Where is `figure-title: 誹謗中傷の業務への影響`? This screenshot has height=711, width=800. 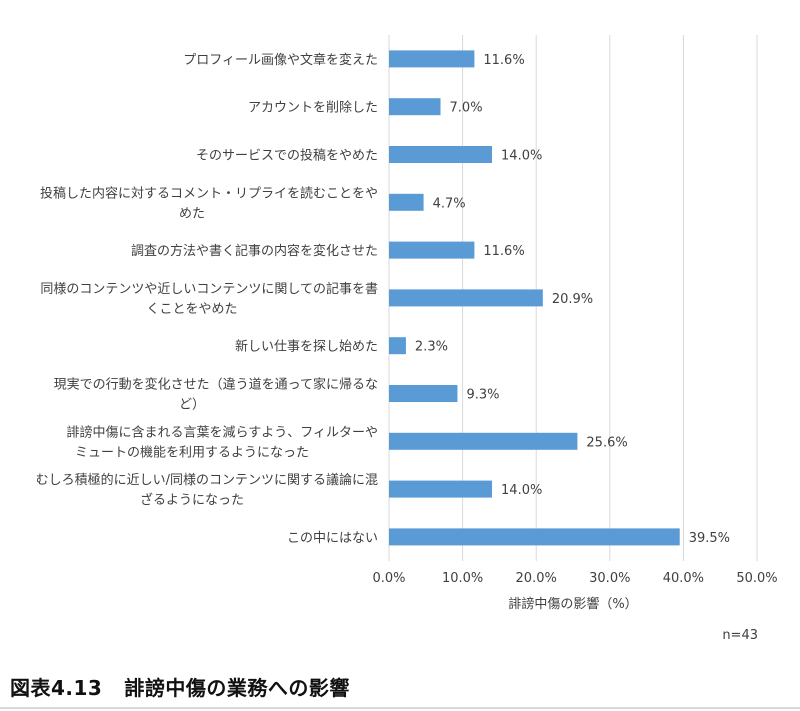
figure-title: 誹謗中傷の業務への影響 is located at coordinates (237, 688).